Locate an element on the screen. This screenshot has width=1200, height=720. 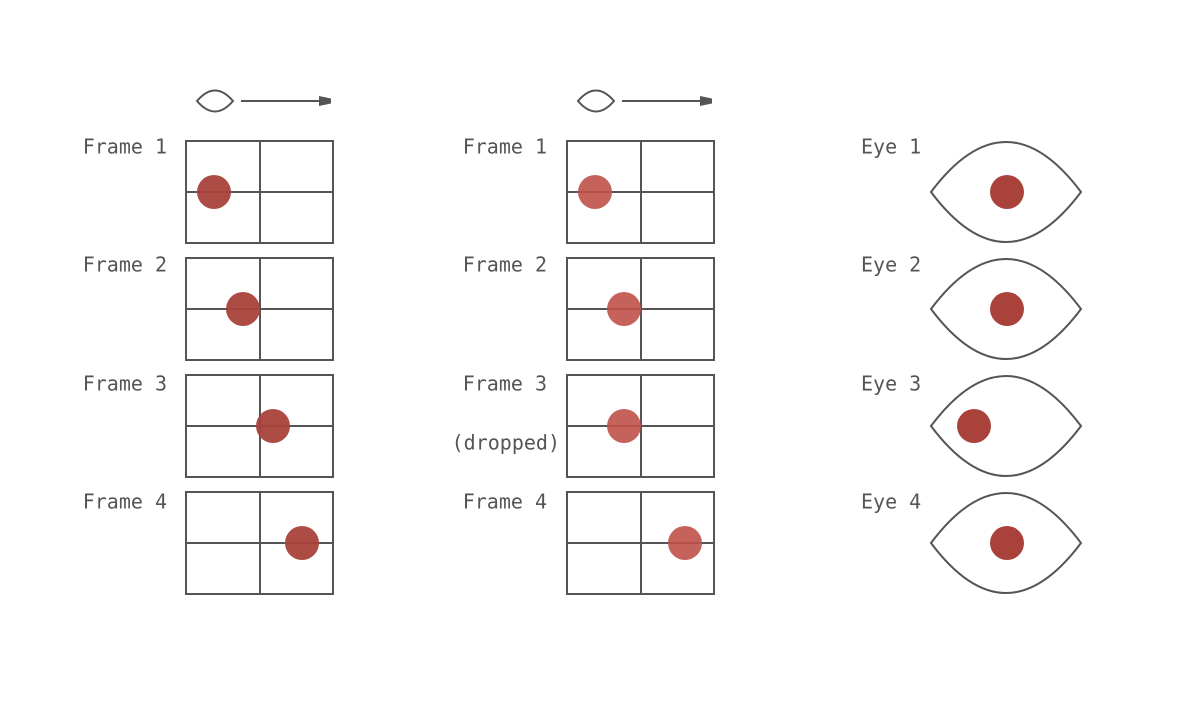
frame-note: (dropped) is located at coordinates (506, 443).